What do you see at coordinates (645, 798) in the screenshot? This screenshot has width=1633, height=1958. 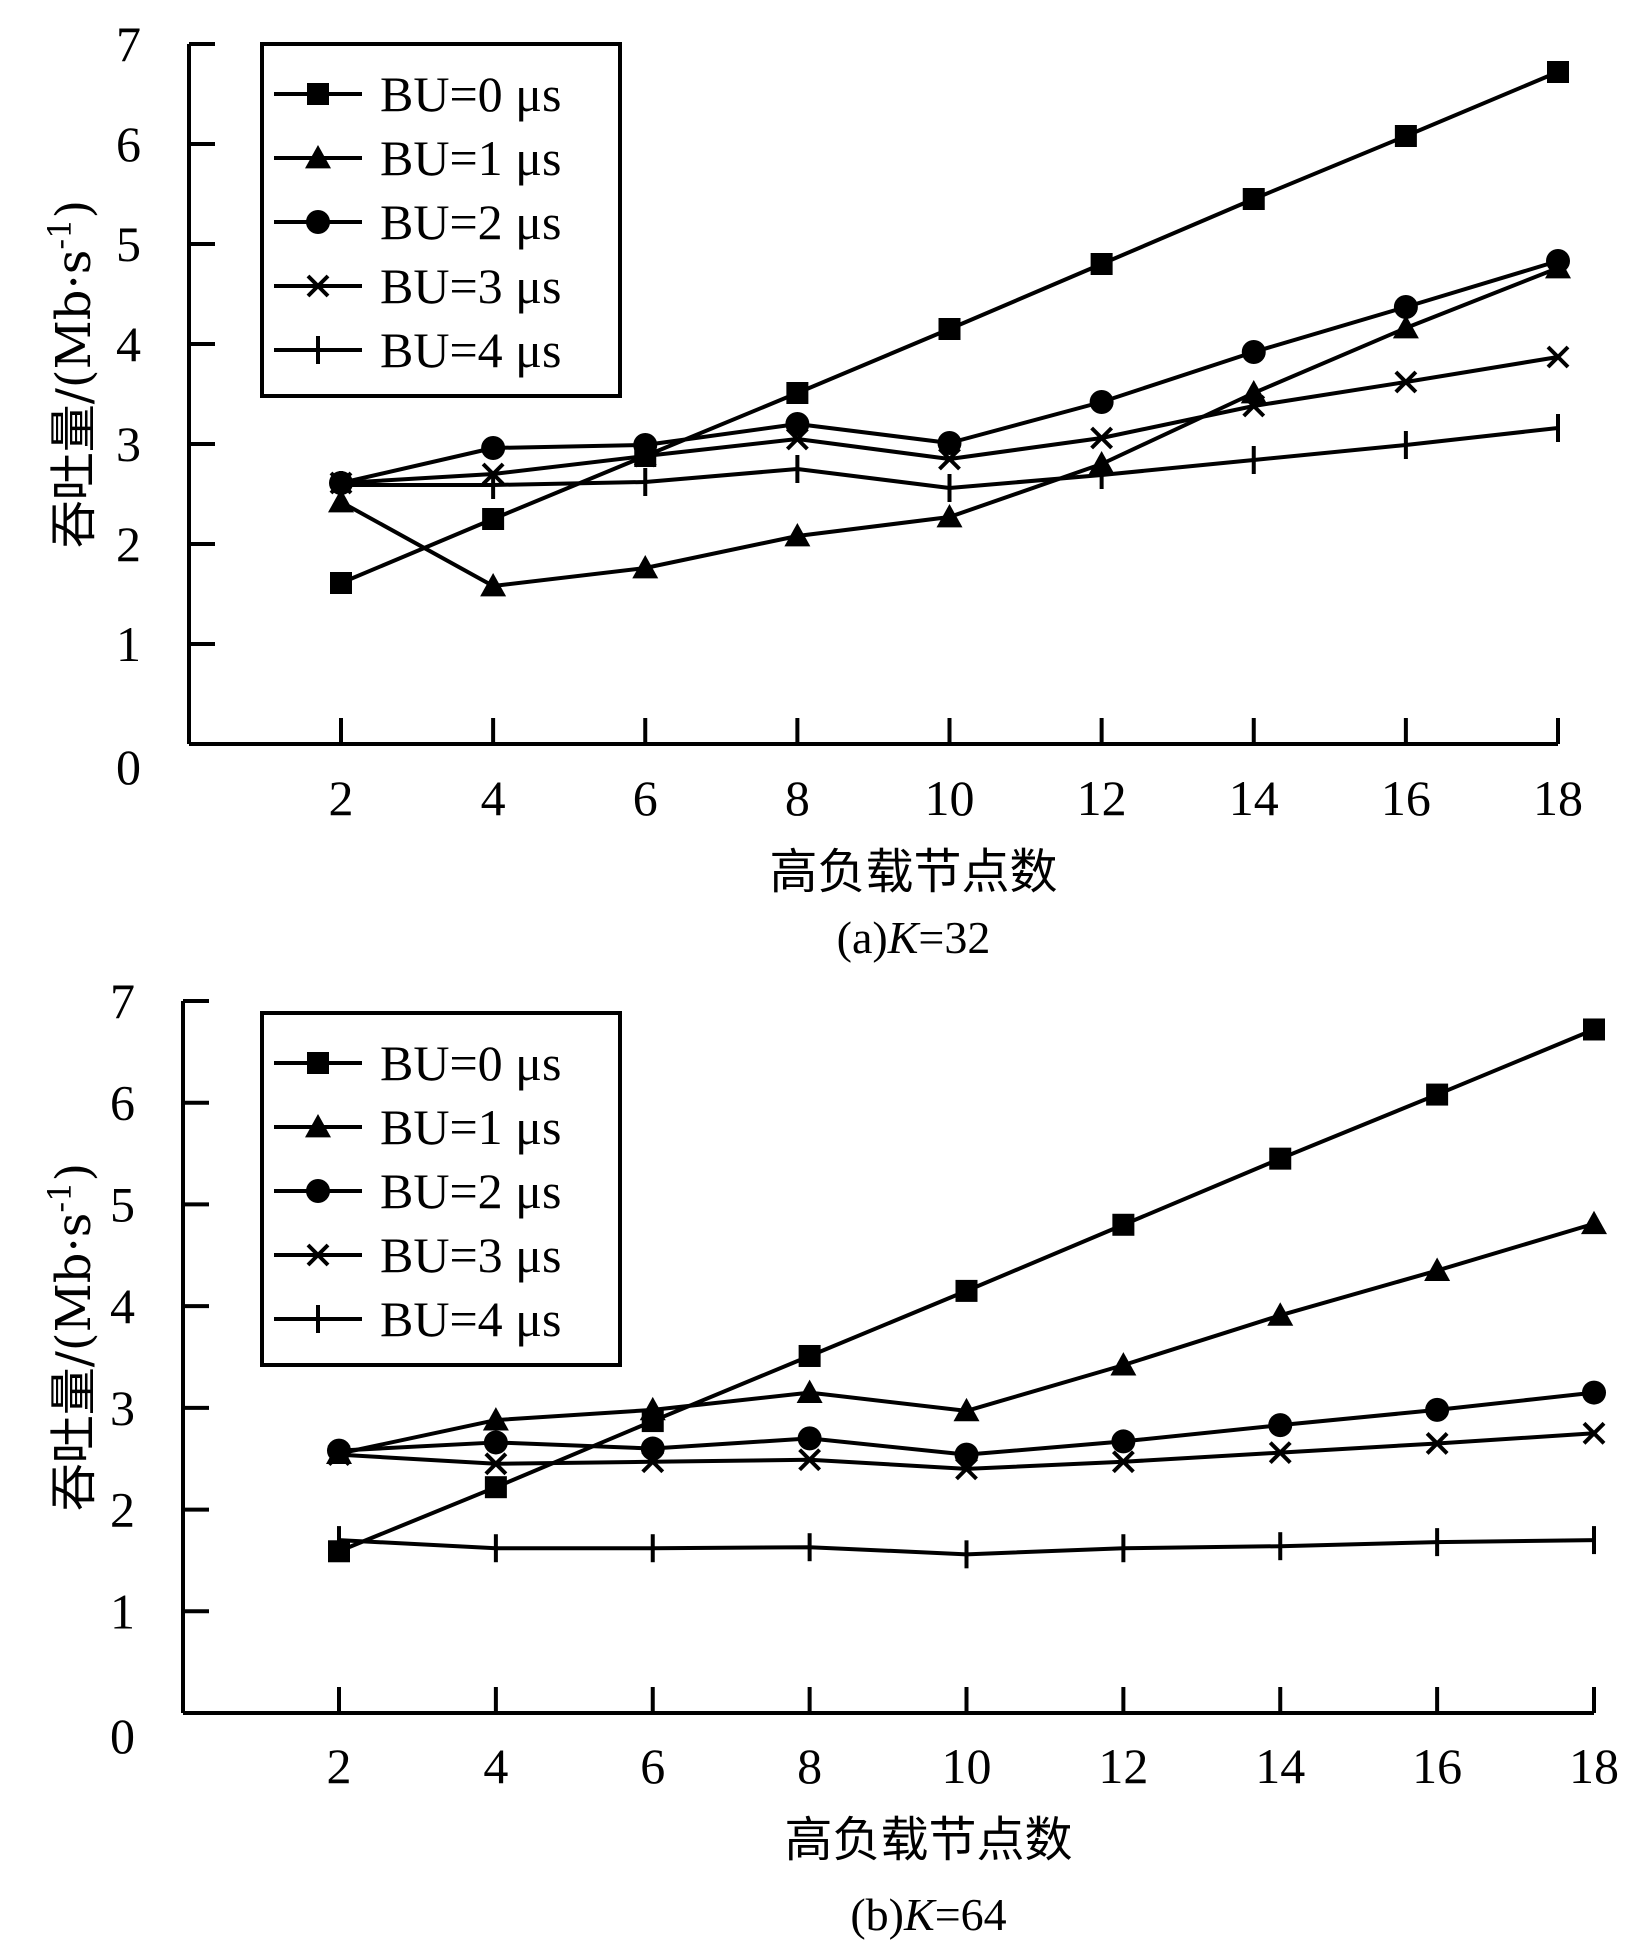 I see `chart-a-x-tick-label: 6` at bounding box center [645, 798].